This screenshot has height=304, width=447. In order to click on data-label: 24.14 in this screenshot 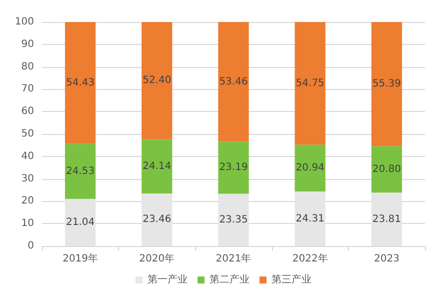, I will do `click(157, 166)`.